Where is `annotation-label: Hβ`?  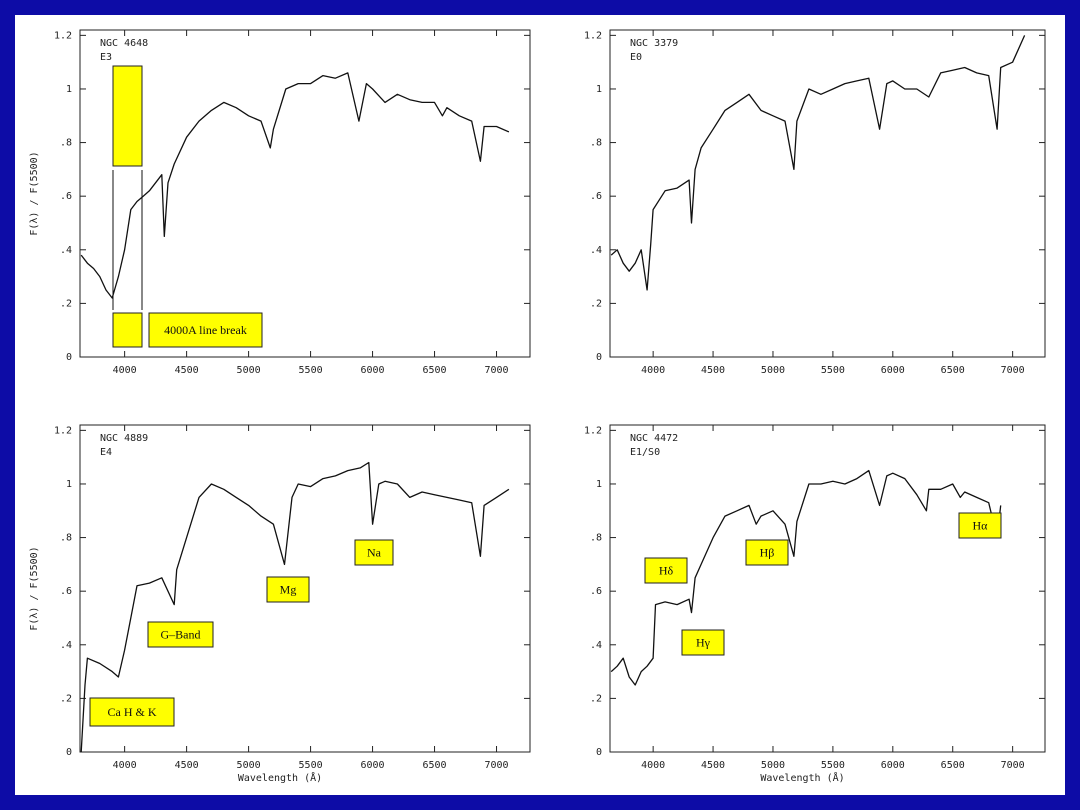
annotation-label: Hβ is located at coordinates (767, 552).